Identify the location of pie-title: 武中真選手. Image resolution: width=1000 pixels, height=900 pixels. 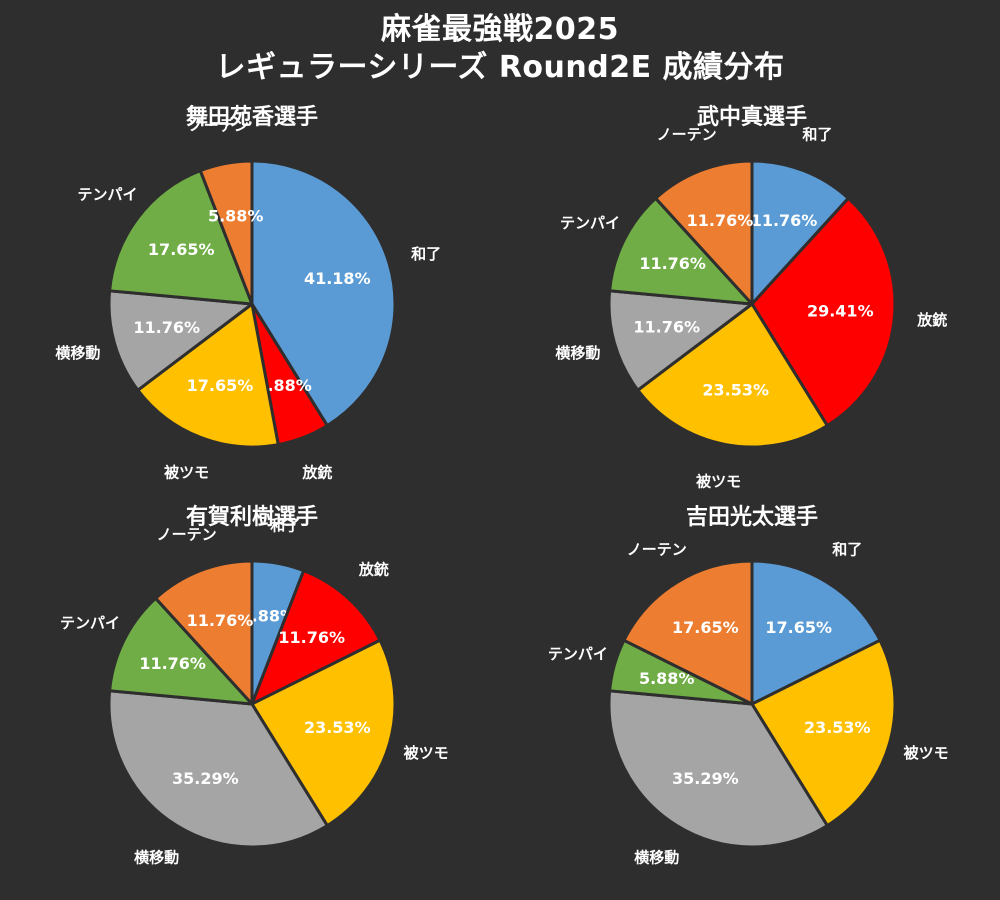
(752, 117).